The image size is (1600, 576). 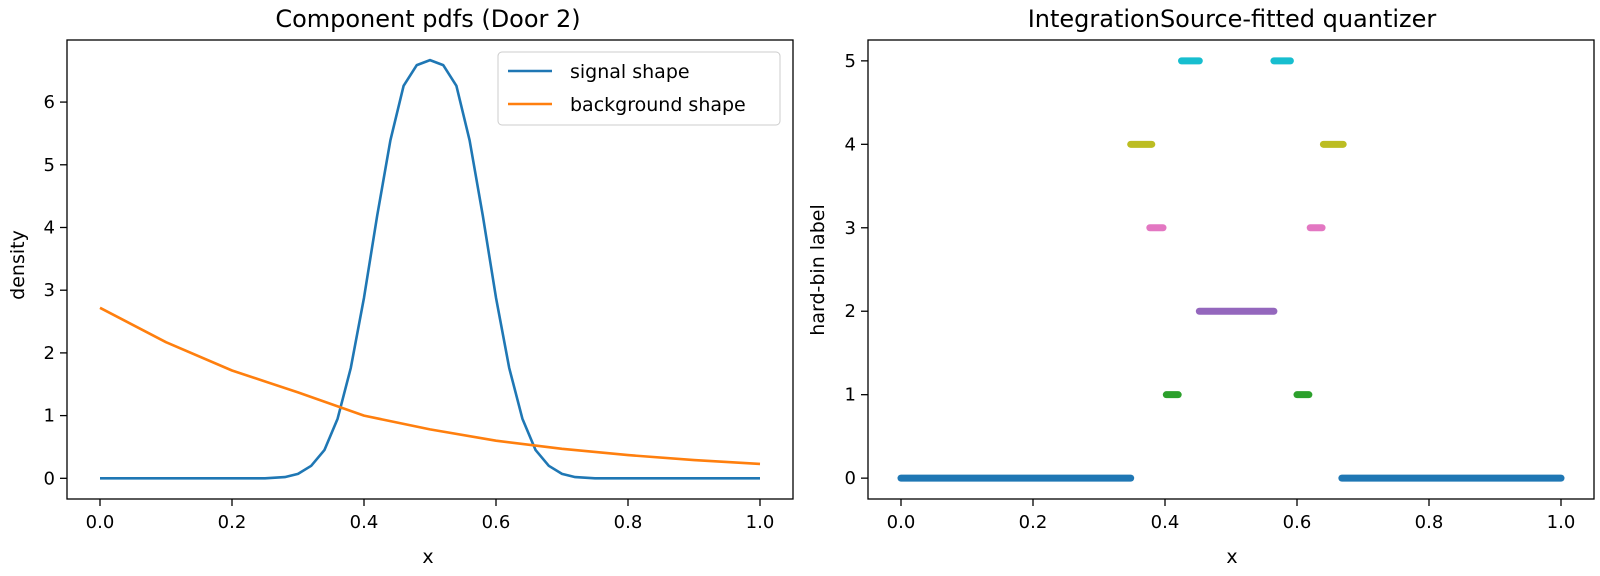 What do you see at coordinates (856, 270) in the screenshot?
I see `quantizer-chart-yticks: 0 1 2 3 4 5` at bounding box center [856, 270].